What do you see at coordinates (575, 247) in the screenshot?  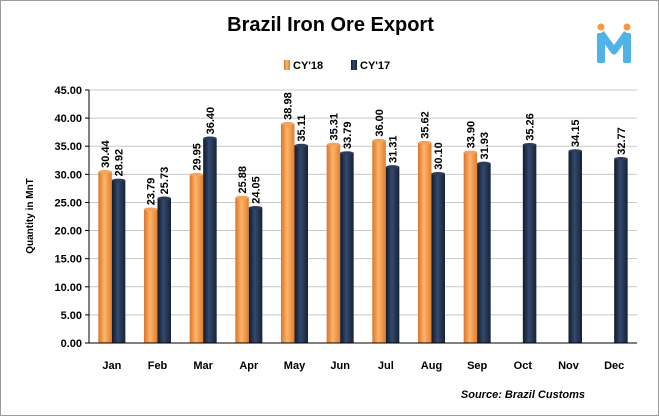 I see `bar-cy17-nov` at bounding box center [575, 247].